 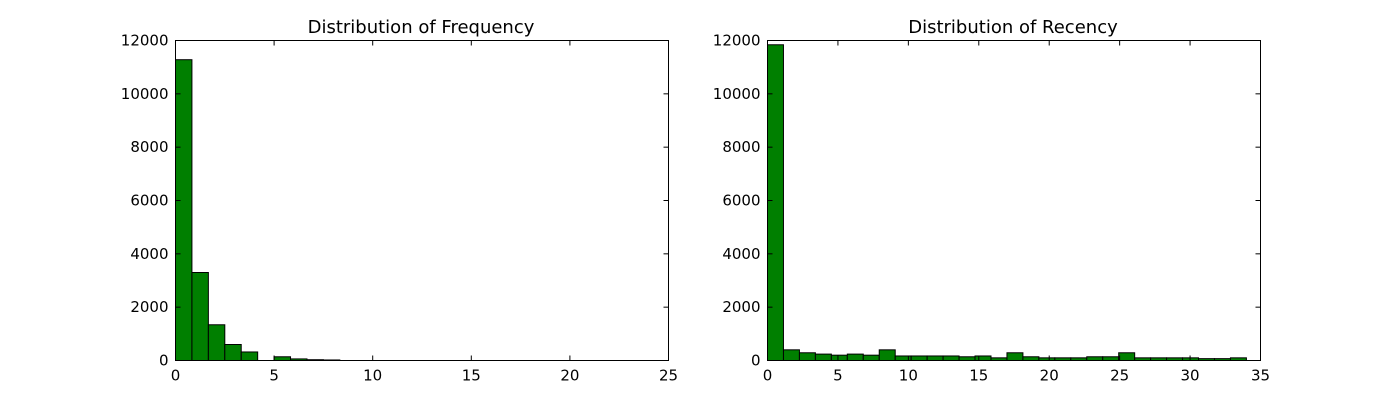 What do you see at coordinates (421, 27) in the screenshot?
I see `chart-title: Distribution of Frequency` at bounding box center [421, 27].